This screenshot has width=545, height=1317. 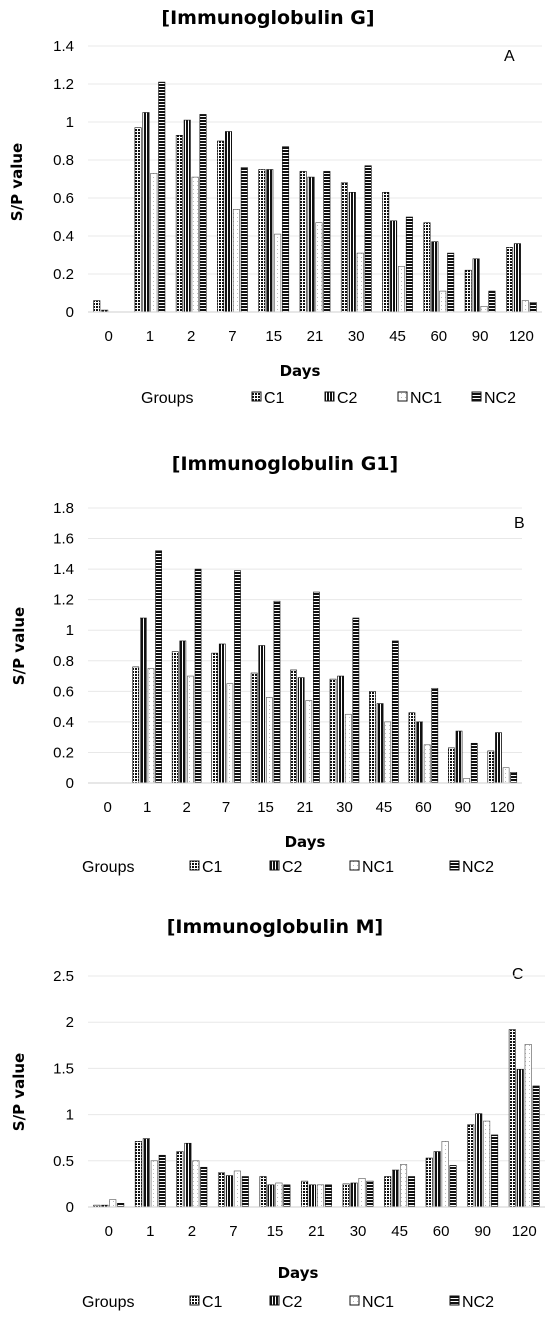 What do you see at coordinates (309, 807) in the screenshot?
I see `chart-b-x-ticks: 0 1 2 7 15 21 30 45 60 90 120` at bounding box center [309, 807].